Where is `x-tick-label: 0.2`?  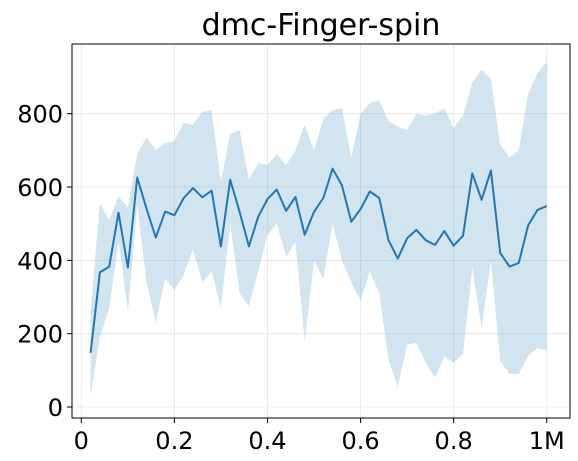
x-tick-label: 0.2 is located at coordinates (174, 441).